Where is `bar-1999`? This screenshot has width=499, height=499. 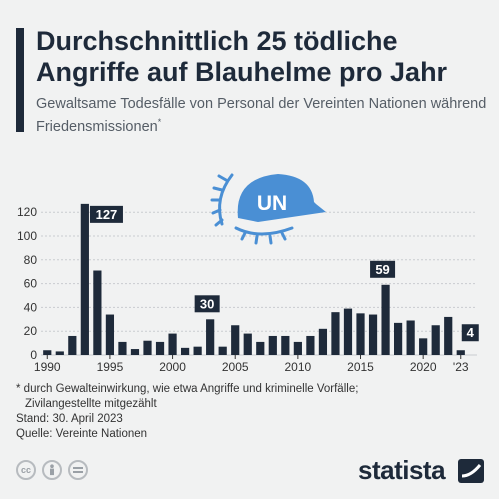 bar-1999 is located at coordinates (160, 348).